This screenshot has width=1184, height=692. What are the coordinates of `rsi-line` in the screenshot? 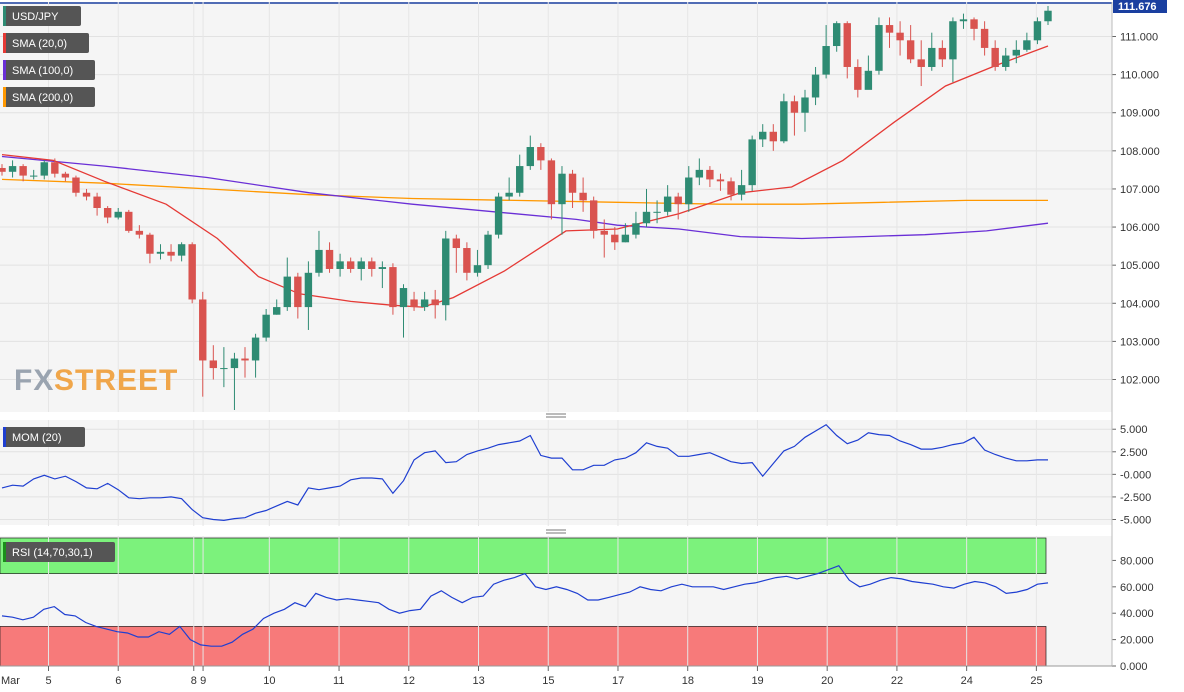 It's located at (525, 605).